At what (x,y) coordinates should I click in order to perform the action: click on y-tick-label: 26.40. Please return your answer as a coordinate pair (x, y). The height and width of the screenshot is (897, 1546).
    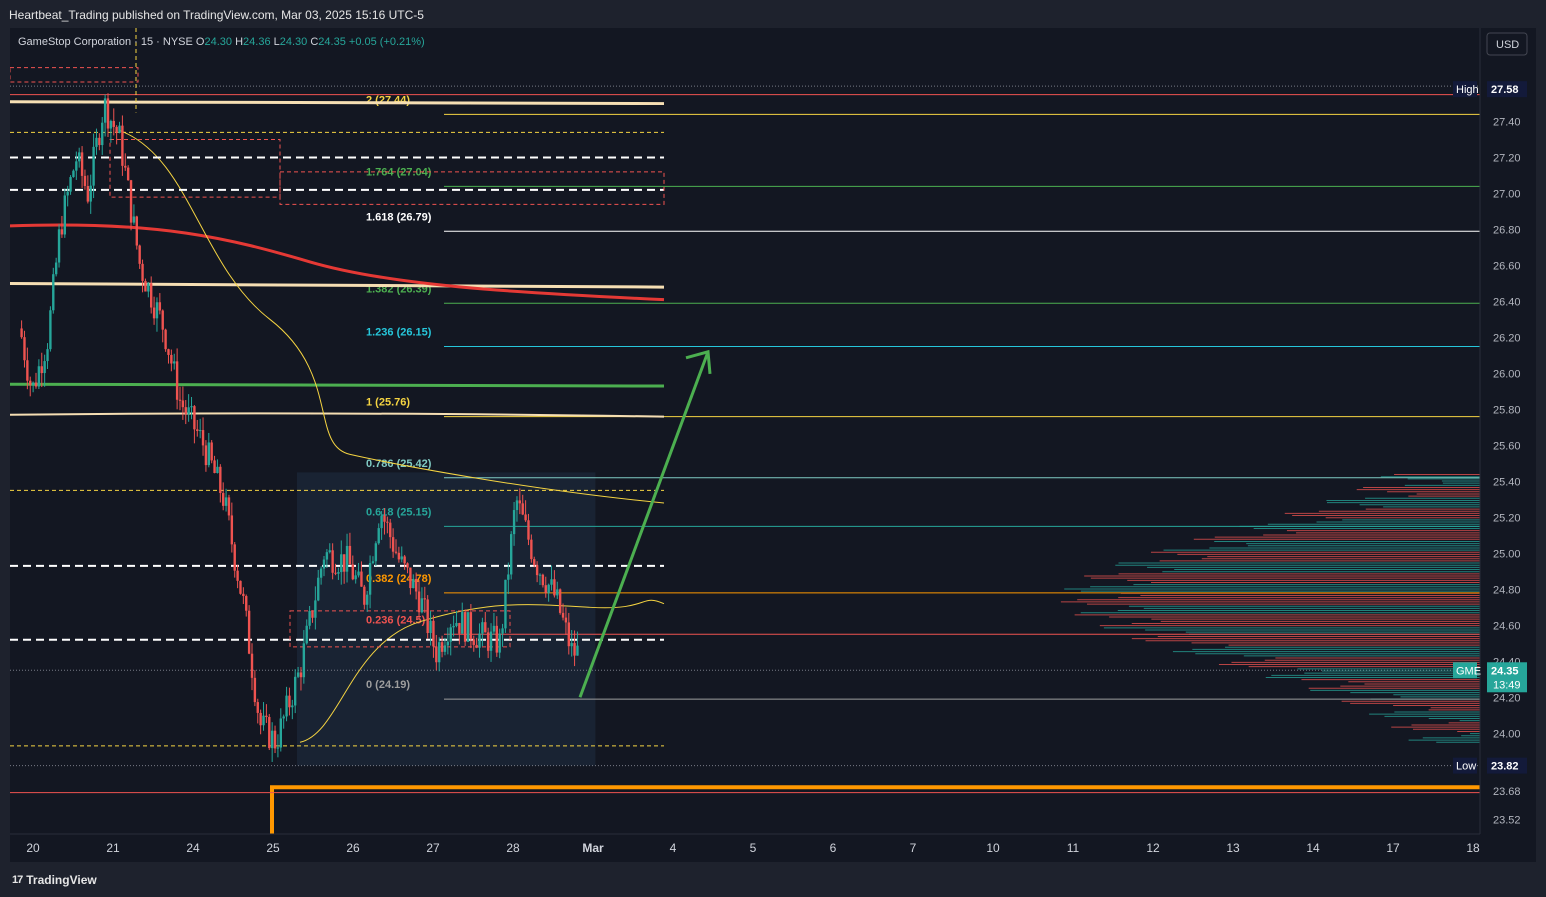
    Looking at the image, I should click on (1507, 302).